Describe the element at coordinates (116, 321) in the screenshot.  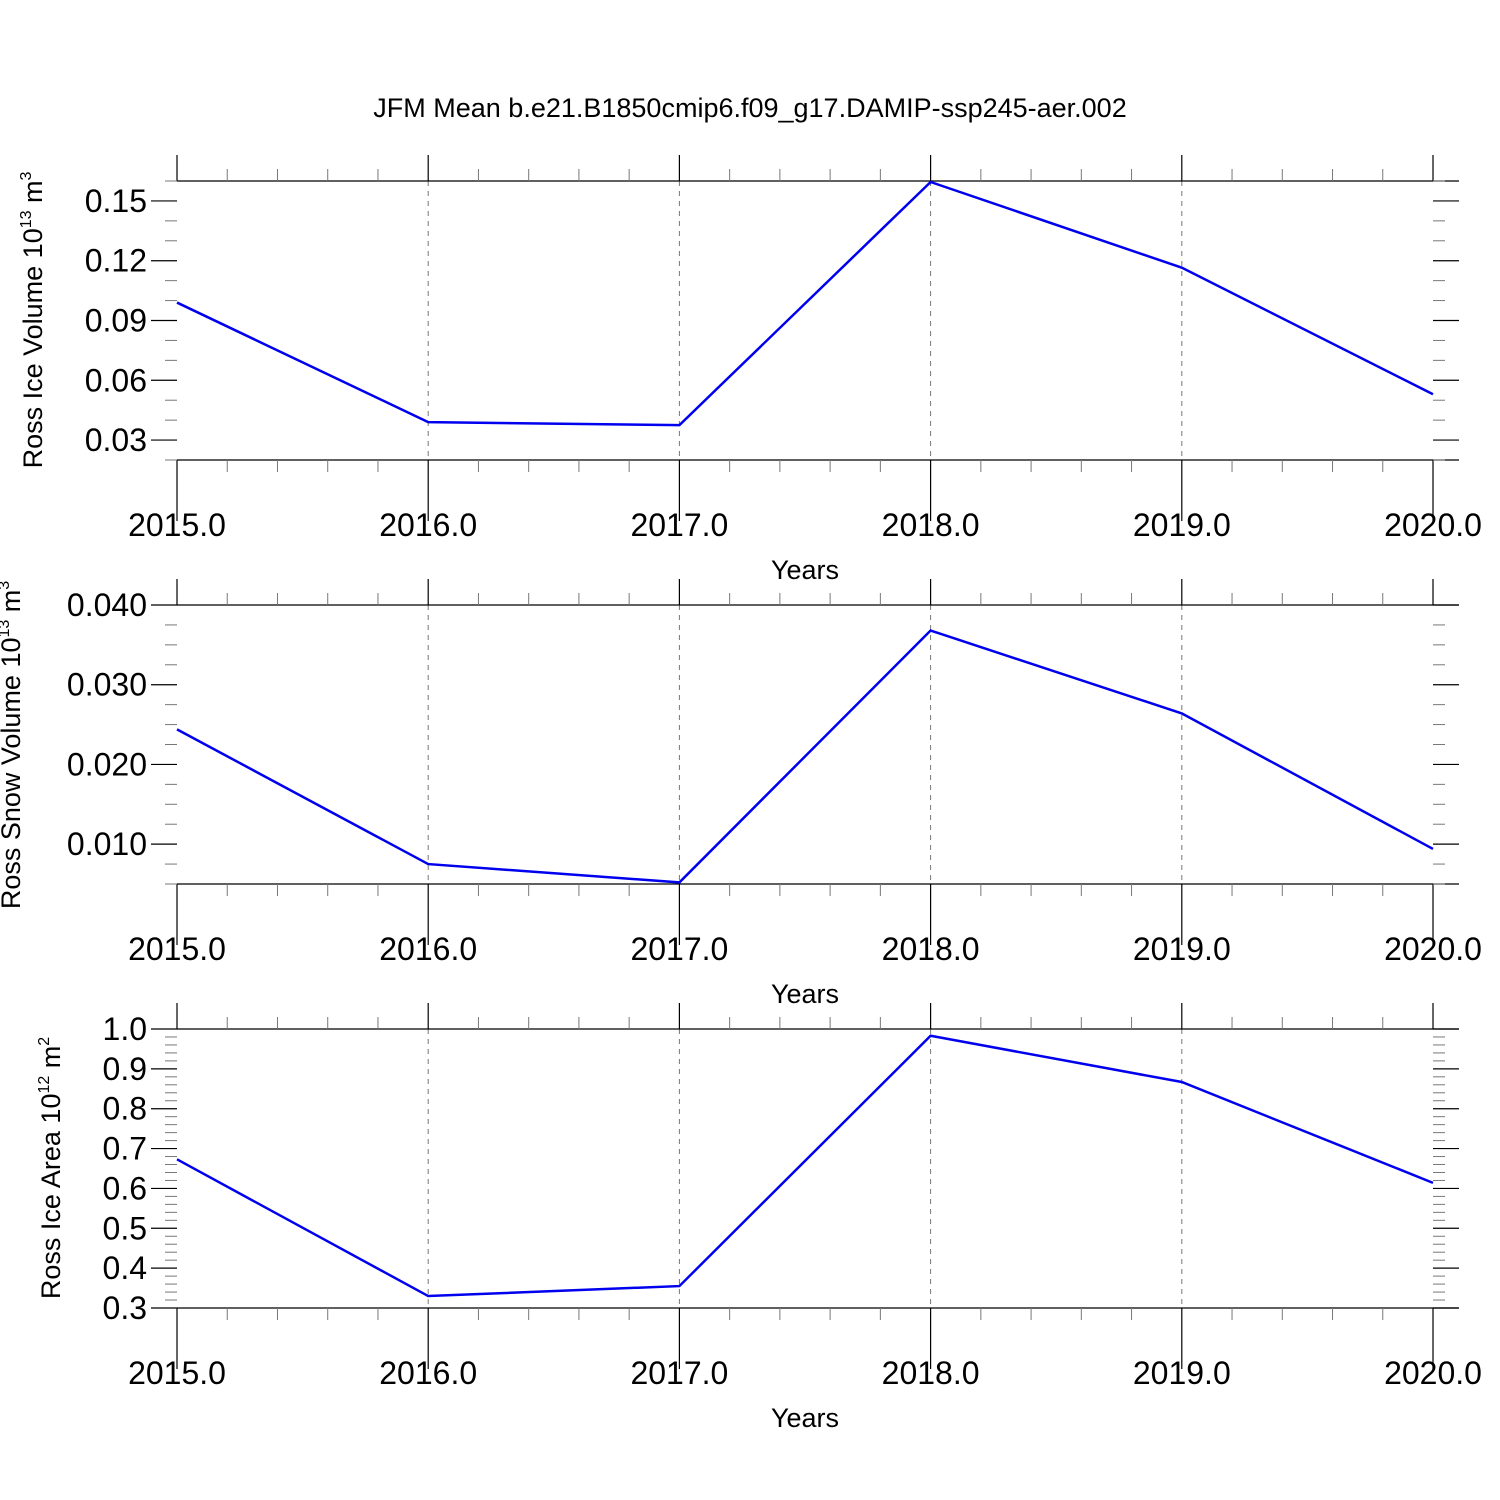
I see `y-tick-label: 0.09` at that location.